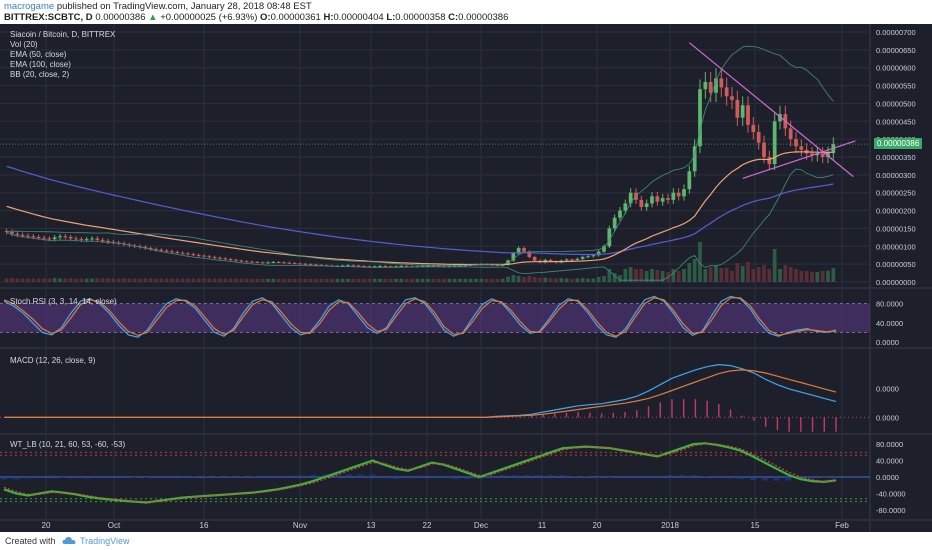 The image size is (932, 550). I want to click on y-tick-label: 0.0000, so click(887, 342).